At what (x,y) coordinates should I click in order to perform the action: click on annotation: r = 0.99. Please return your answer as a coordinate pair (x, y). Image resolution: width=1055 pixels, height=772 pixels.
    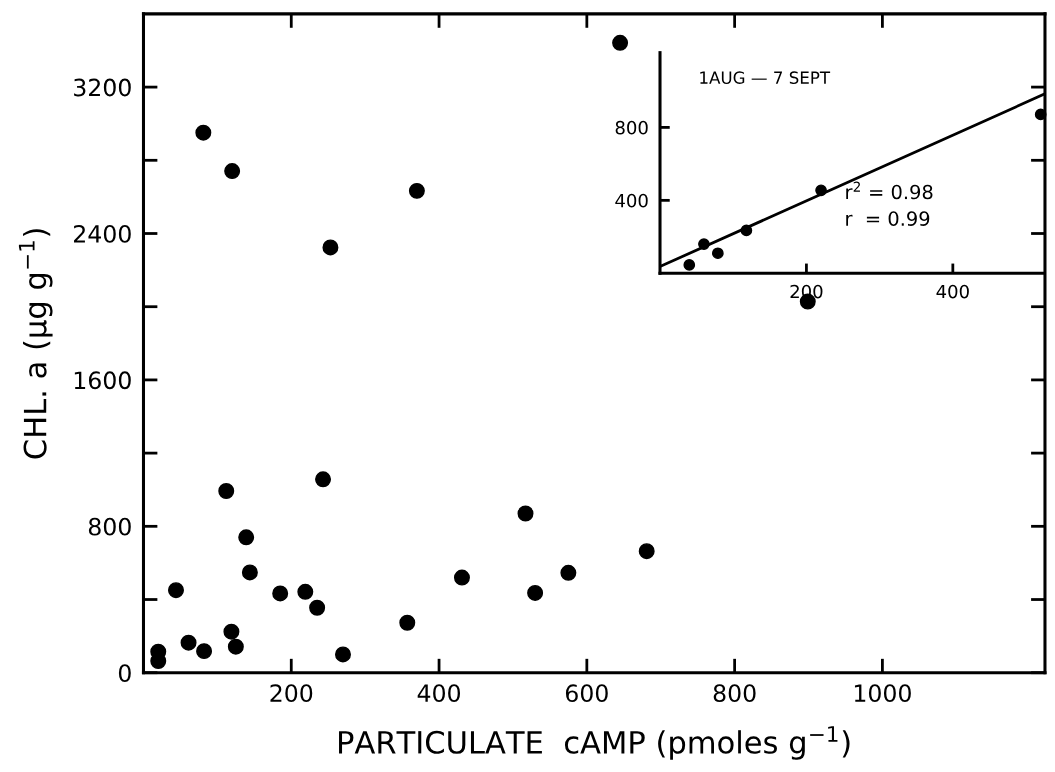
    Looking at the image, I should click on (888, 218).